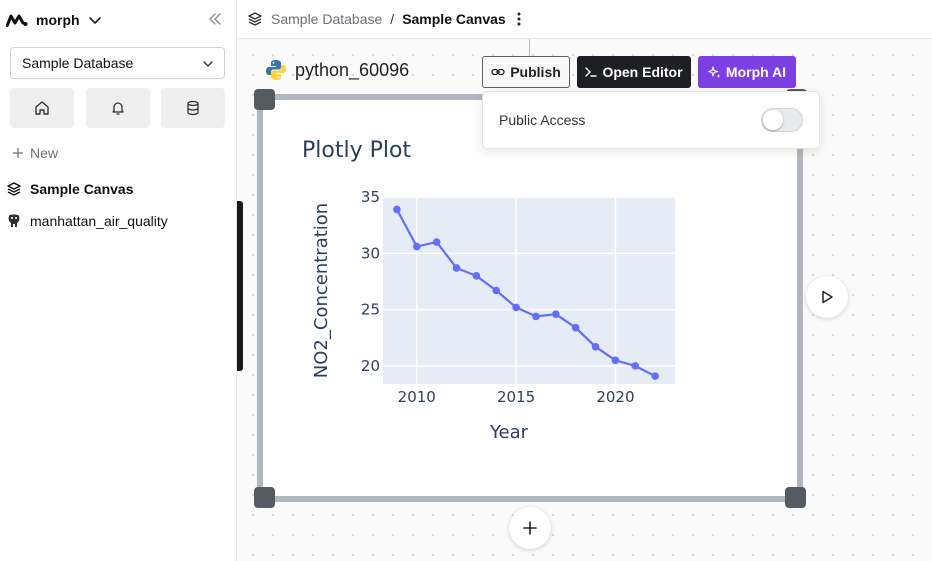 This screenshot has width=932, height=561. I want to click on python-icon, so click(276, 70).